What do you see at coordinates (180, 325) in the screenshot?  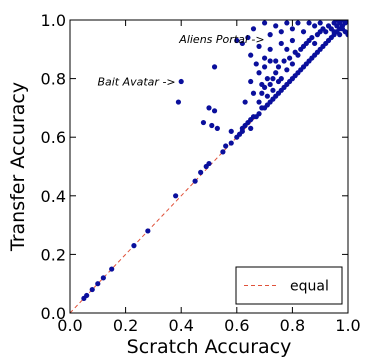 I see `x-tick-label: 0.4` at bounding box center [180, 325].